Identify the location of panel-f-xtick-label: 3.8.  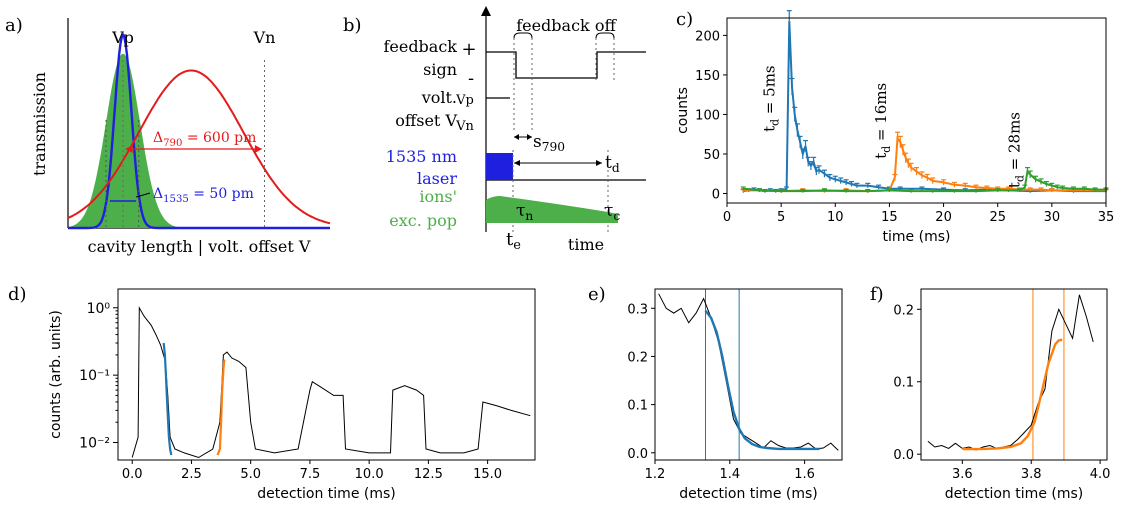
(1031, 474).